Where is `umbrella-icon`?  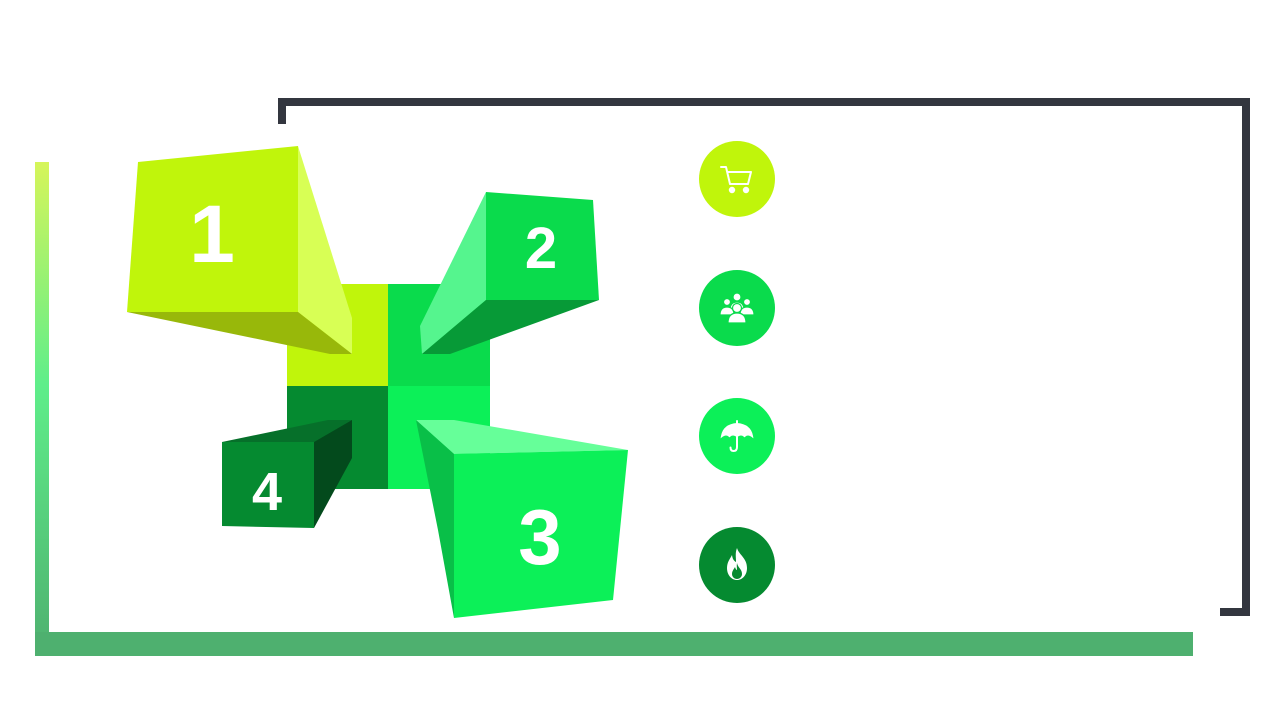 umbrella-icon is located at coordinates (737, 436).